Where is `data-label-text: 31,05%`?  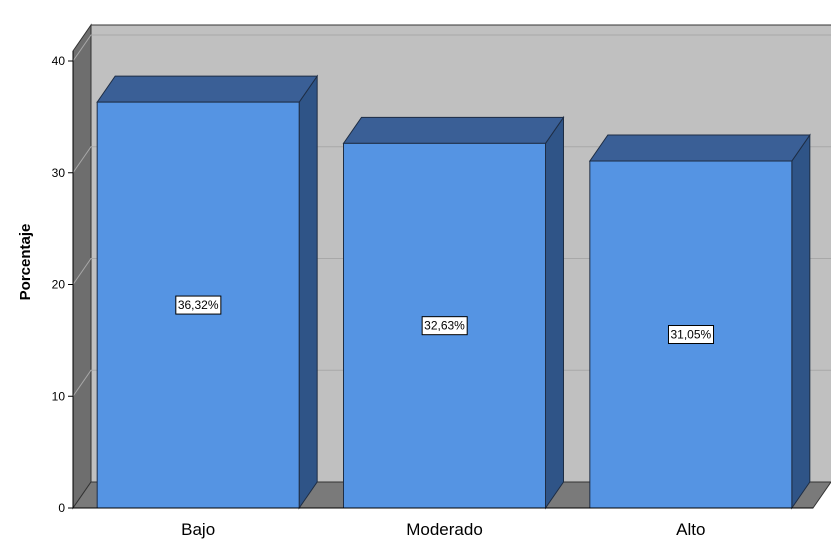 data-label-text: 31,05% is located at coordinates (690, 335).